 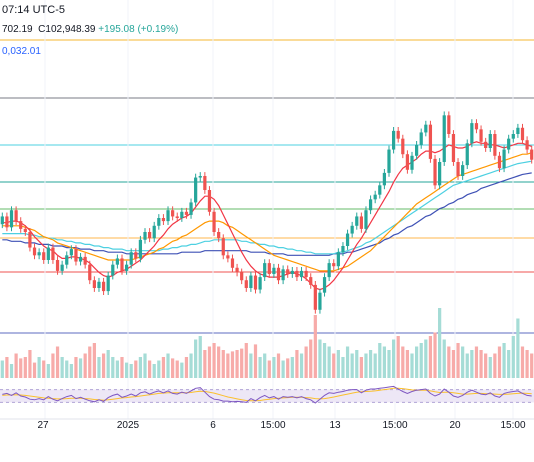 I want to click on time-axis-tick-label: 20, so click(x=455, y=425).